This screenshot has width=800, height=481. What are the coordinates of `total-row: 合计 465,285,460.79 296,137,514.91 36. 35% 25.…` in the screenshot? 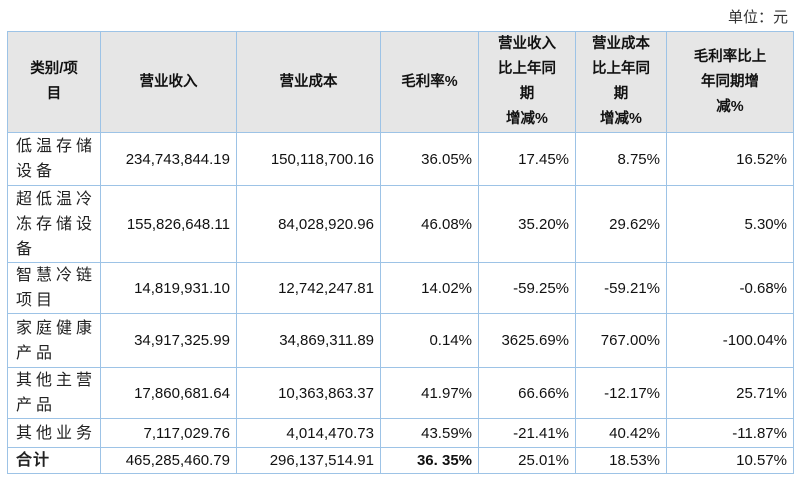 It's located at (400, 460).